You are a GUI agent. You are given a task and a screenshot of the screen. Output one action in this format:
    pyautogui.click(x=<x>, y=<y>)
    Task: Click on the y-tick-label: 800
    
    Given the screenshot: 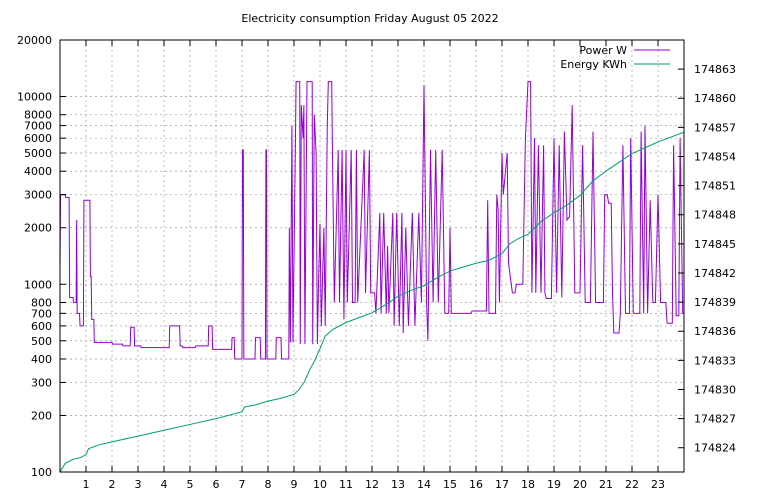 What is the action you would take?
    pyautogui.click(x=41, y=302)
    